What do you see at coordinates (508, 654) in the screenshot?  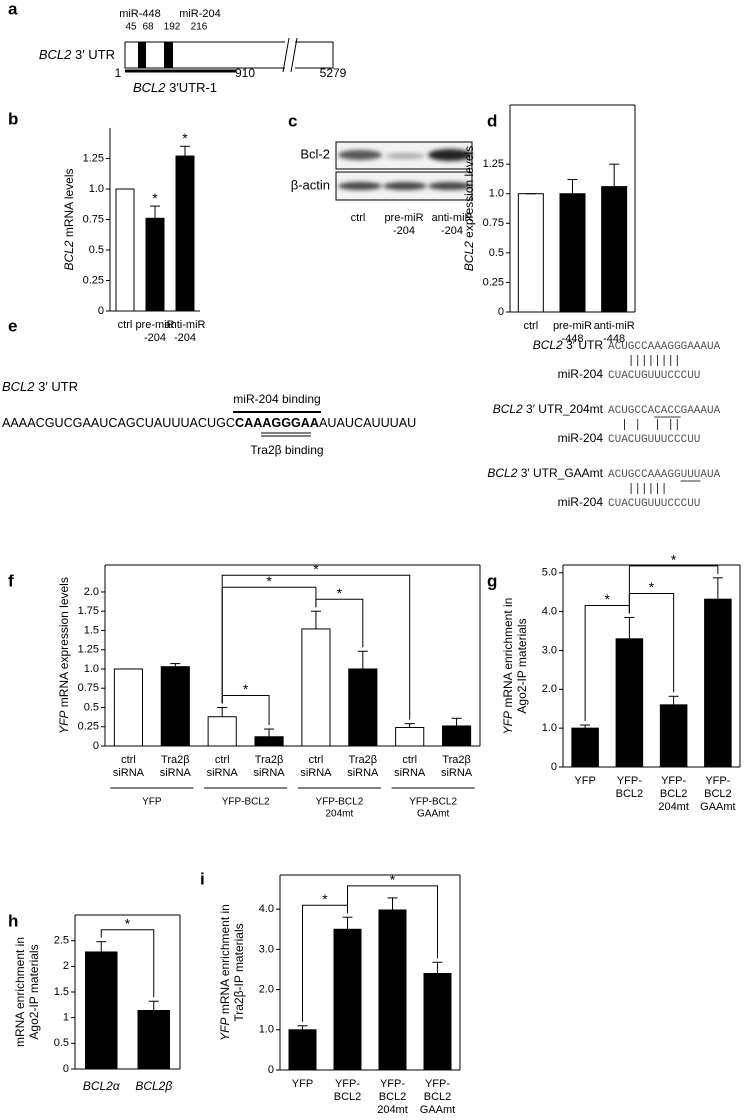 I see `label-rest: mRNA enrichment in` at bounding box center [508, 654].